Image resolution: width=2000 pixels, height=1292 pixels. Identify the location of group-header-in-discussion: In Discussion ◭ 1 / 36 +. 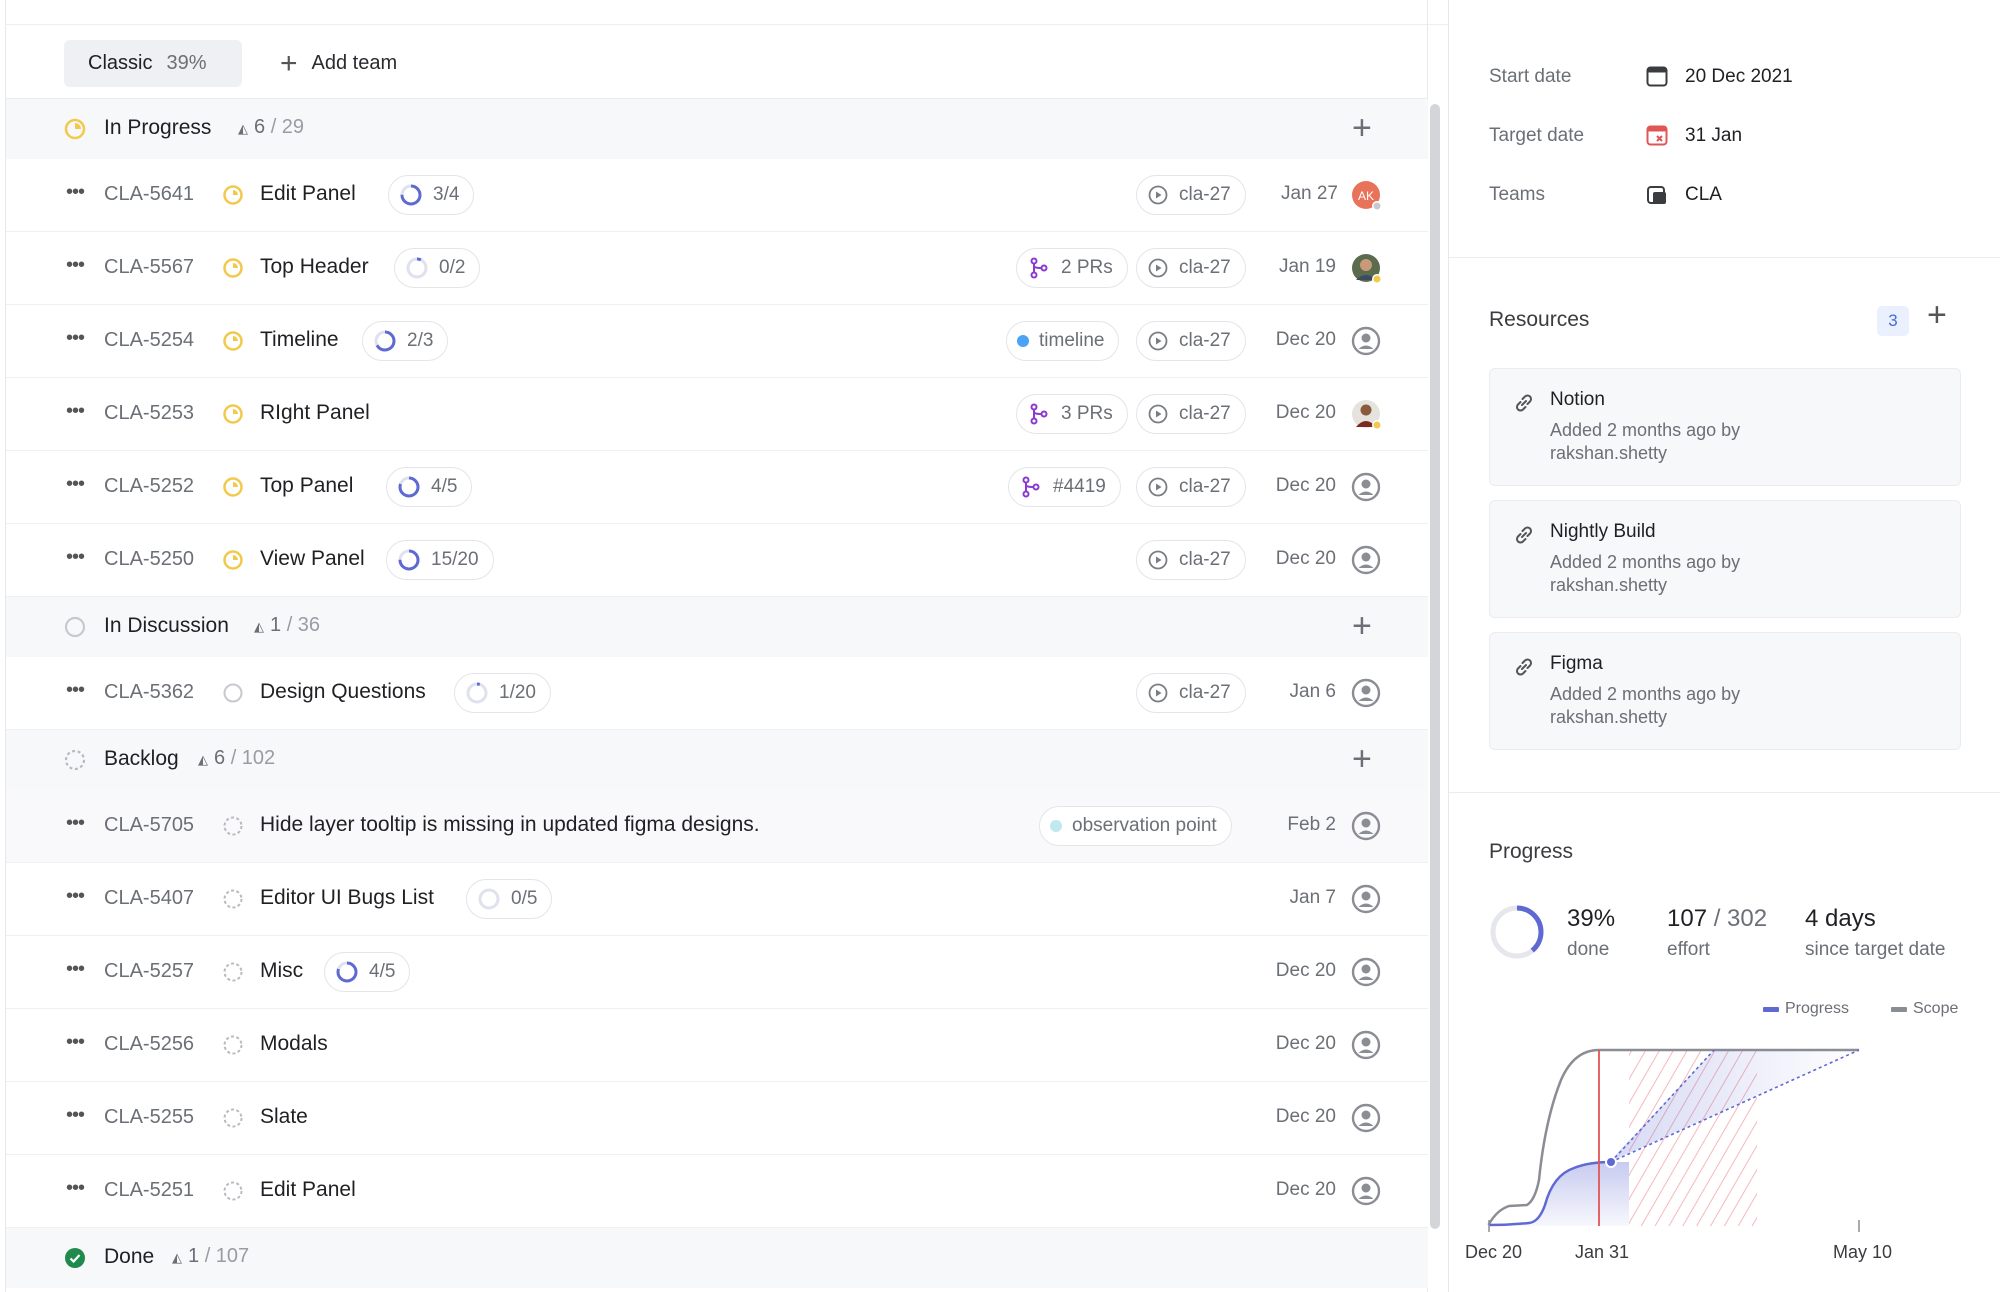
(717, 627).